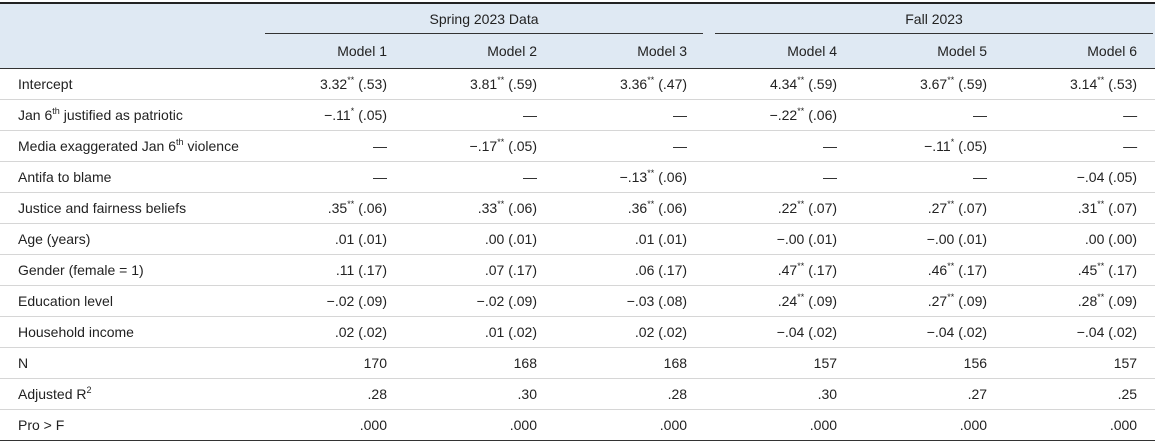  What do you see at coordinates (630, 239) in the screenshot?
I see `cell: .01 (.01)` at bounding box center [630, 239].